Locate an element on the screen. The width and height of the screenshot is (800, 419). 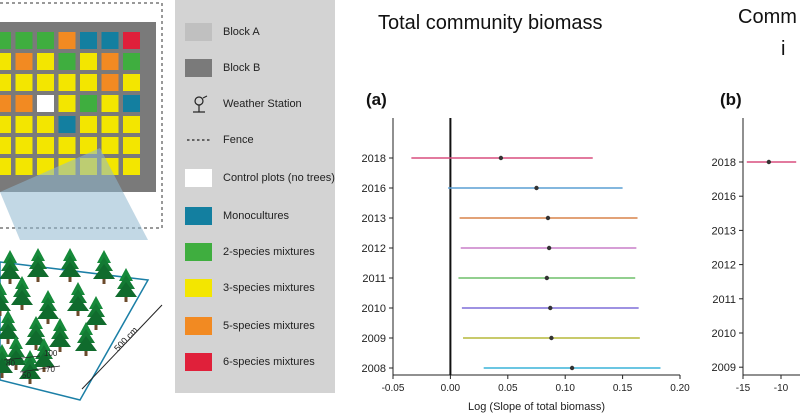
estimate-point-2016 is located at coordinates (536, 188).